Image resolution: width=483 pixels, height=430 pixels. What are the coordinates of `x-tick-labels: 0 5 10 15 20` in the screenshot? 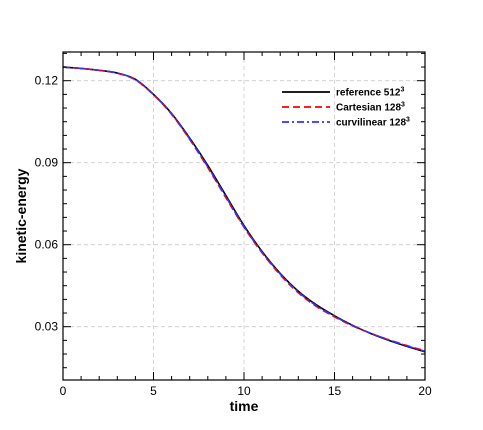 It's located at (246, 391).